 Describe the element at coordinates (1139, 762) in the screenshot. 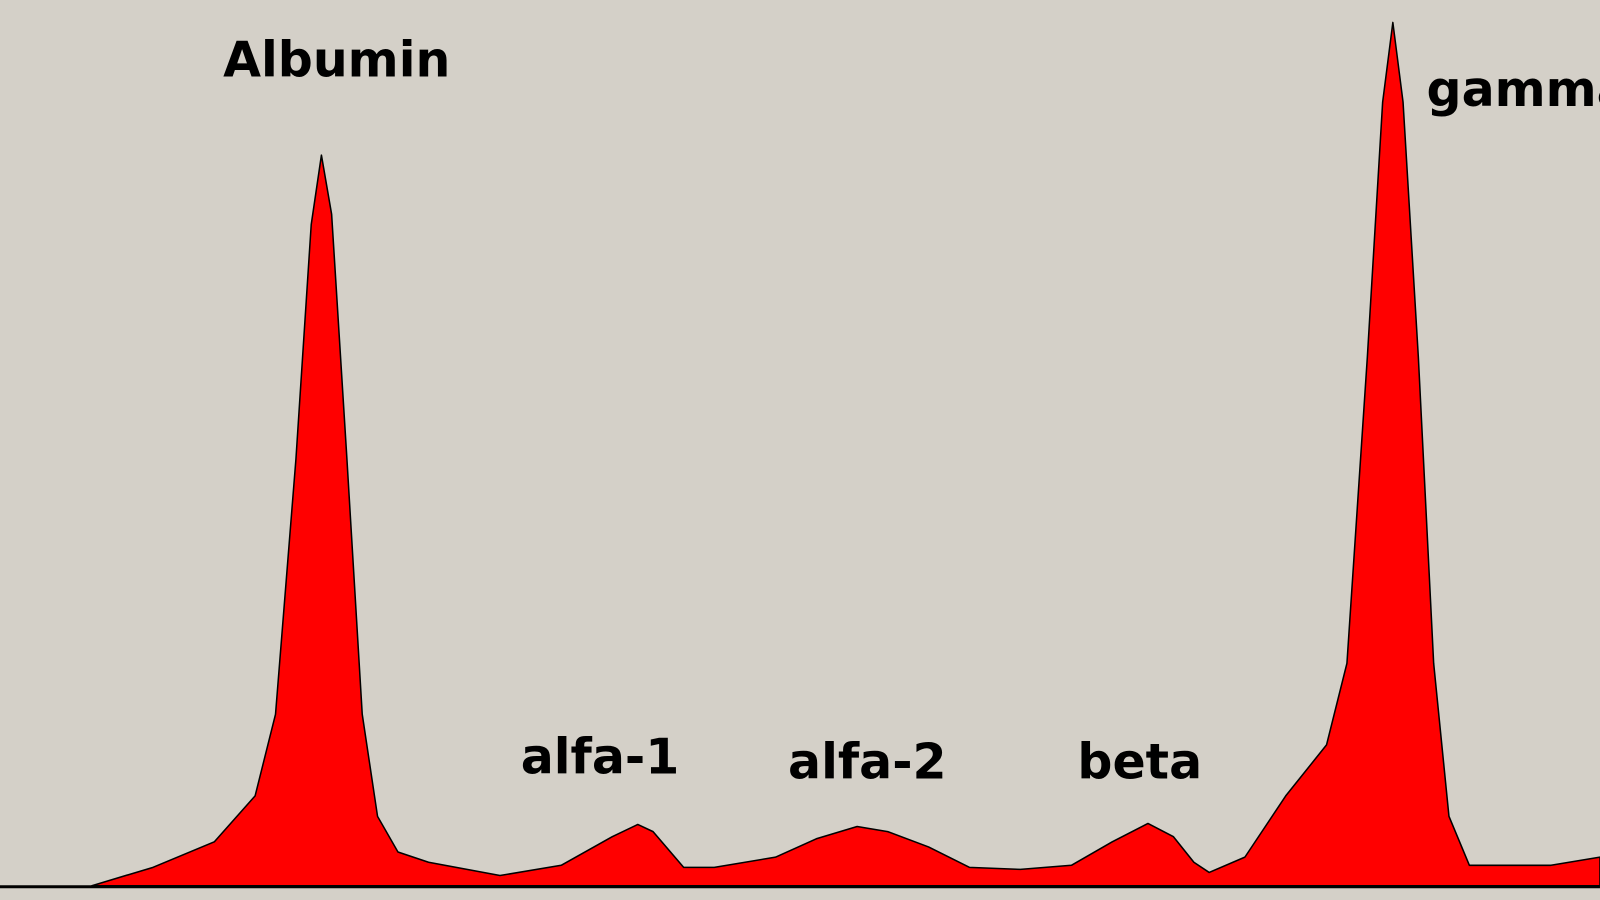

I see `label-beta: beta` at that location.